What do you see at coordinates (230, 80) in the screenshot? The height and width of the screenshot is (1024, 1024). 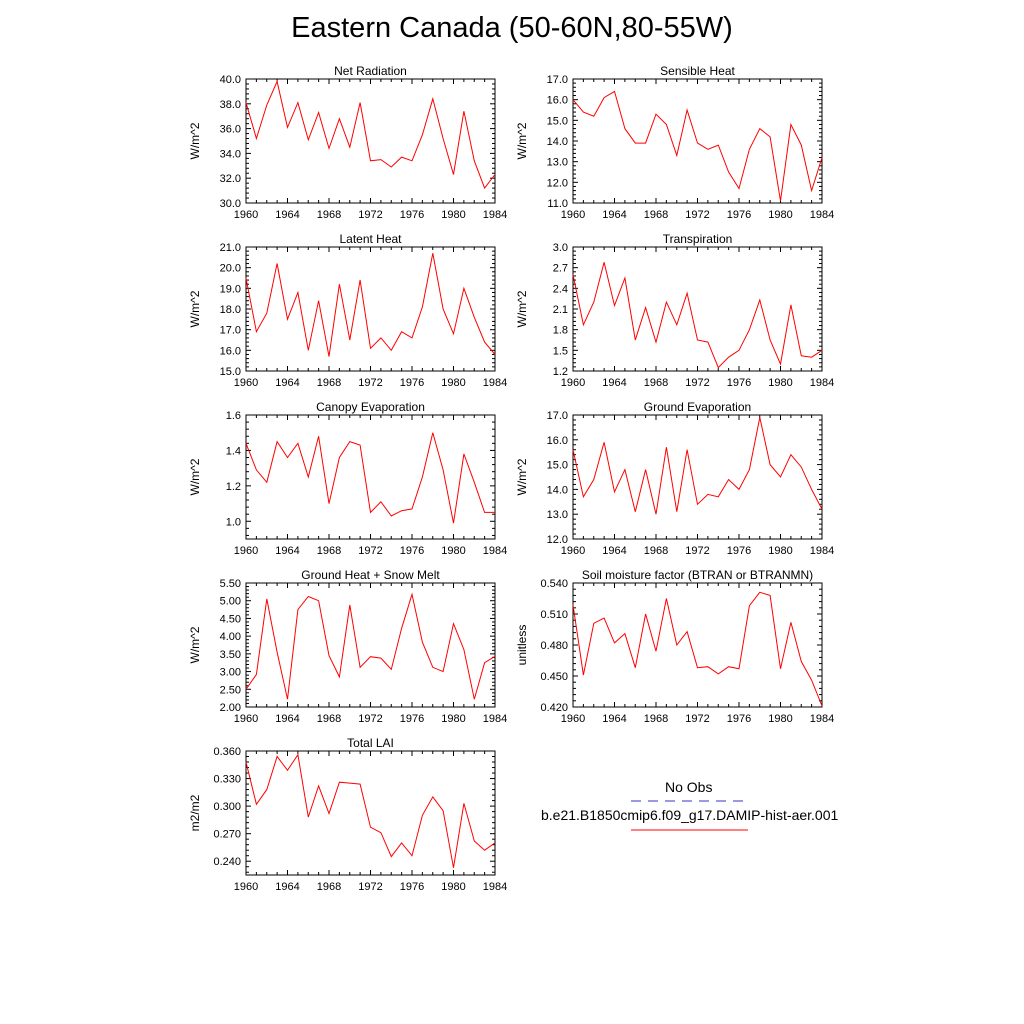 I see `y-tick-label: 40.0` at bounding box center [230, 80].